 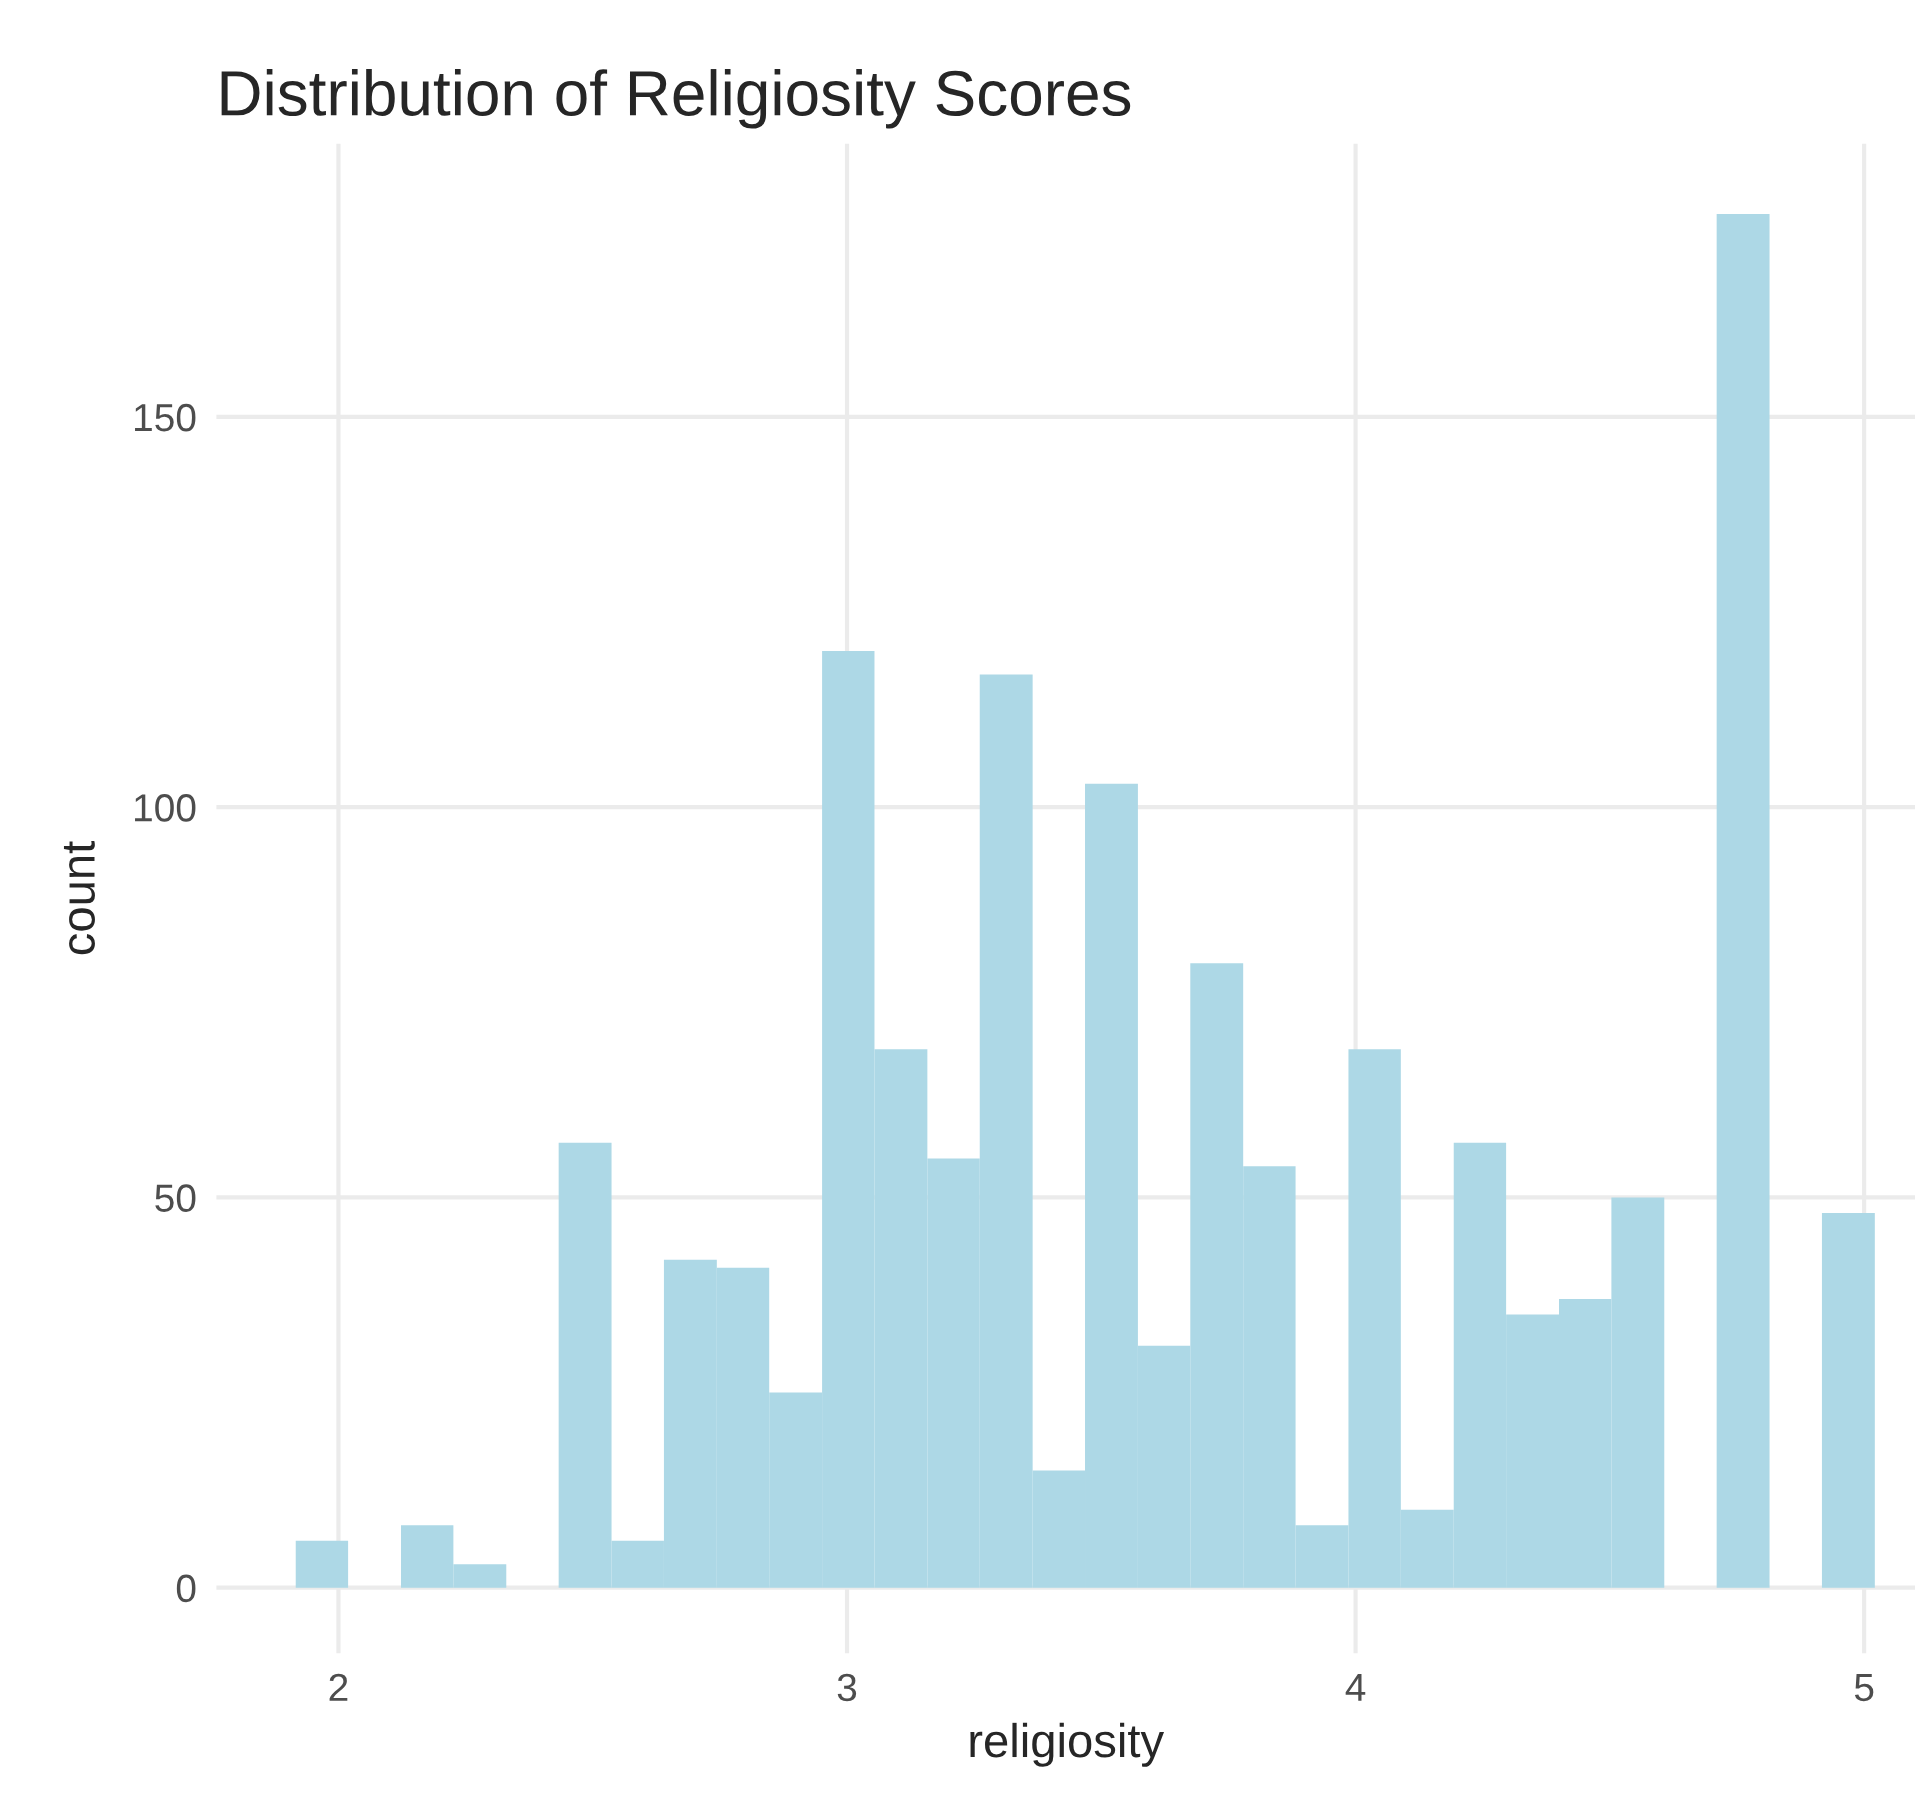 I want to click on y-tick-label: 150, so click(x=165, y=417).